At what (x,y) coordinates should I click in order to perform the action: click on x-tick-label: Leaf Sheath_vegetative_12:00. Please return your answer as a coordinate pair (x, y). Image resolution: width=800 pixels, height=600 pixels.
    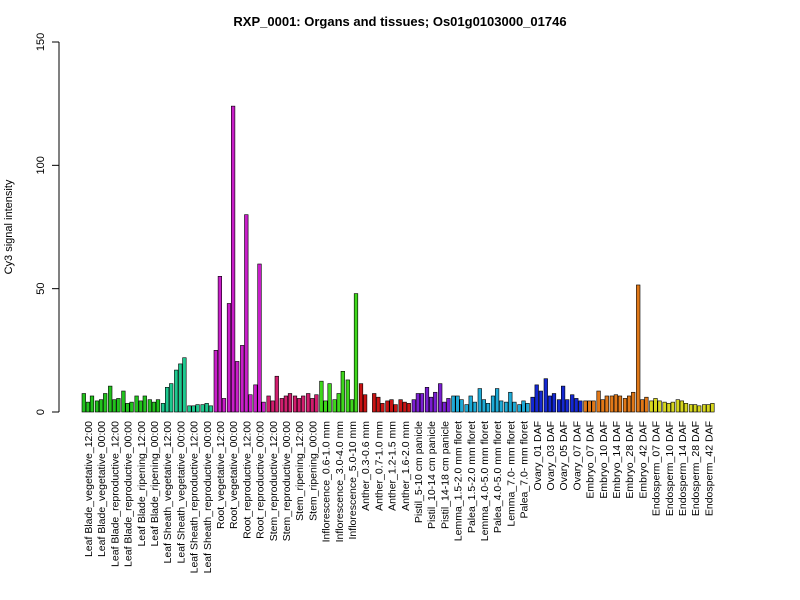
    Looking at the image, I should click on (168, 492).